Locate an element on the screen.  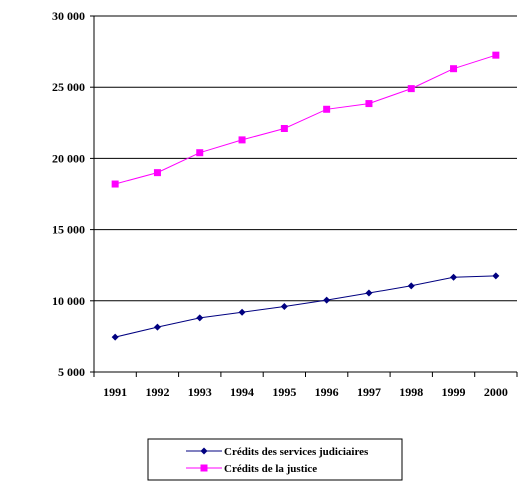
x-tick-label: 1996 is located at coordinates (327, 392).